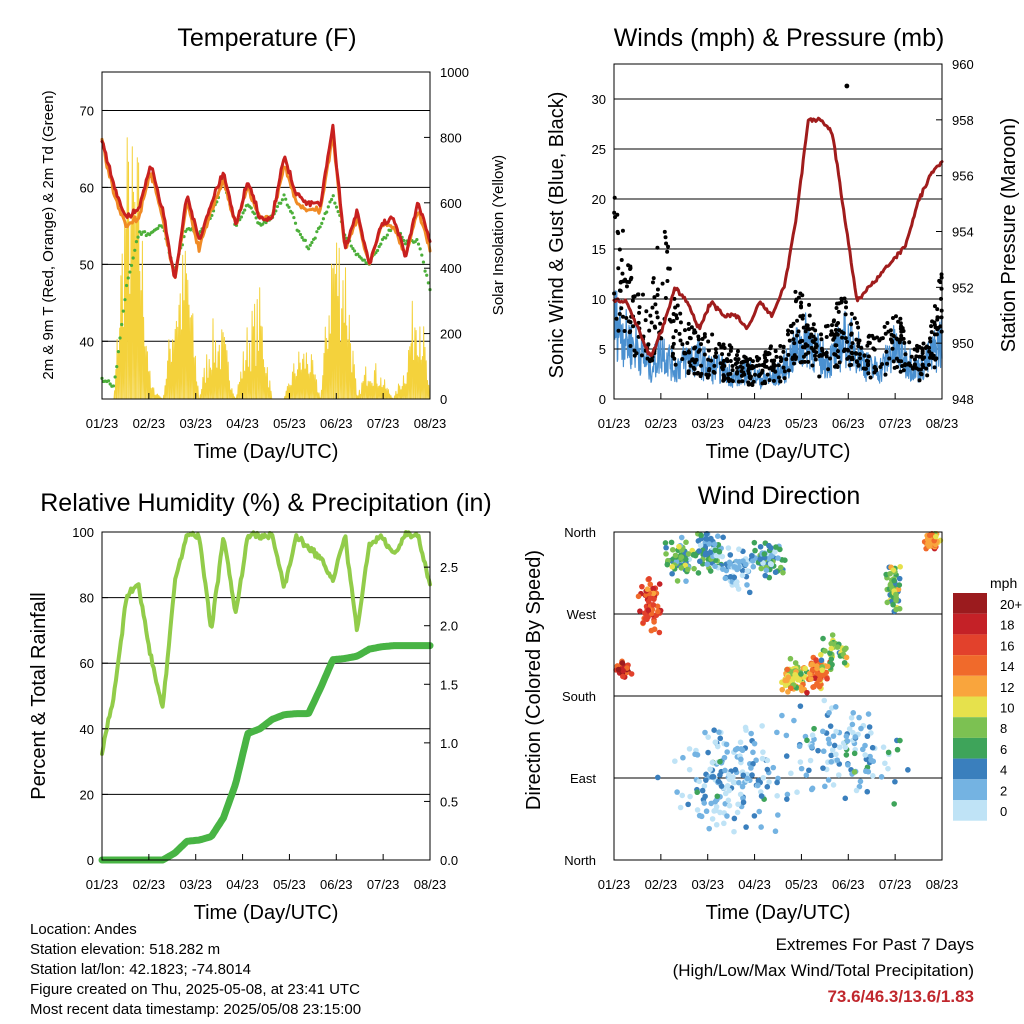  Describe the element at coordinates (498, 235) in the screenshot. I see `temperature-right-axis-label: Solar Insolation (Yellow)` at that location.